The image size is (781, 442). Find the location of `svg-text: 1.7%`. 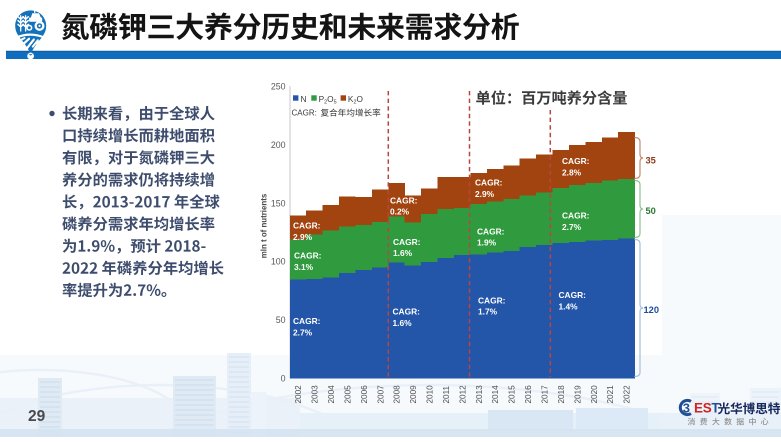

svg-text: 1.7% is located at coordinates (488, 312).